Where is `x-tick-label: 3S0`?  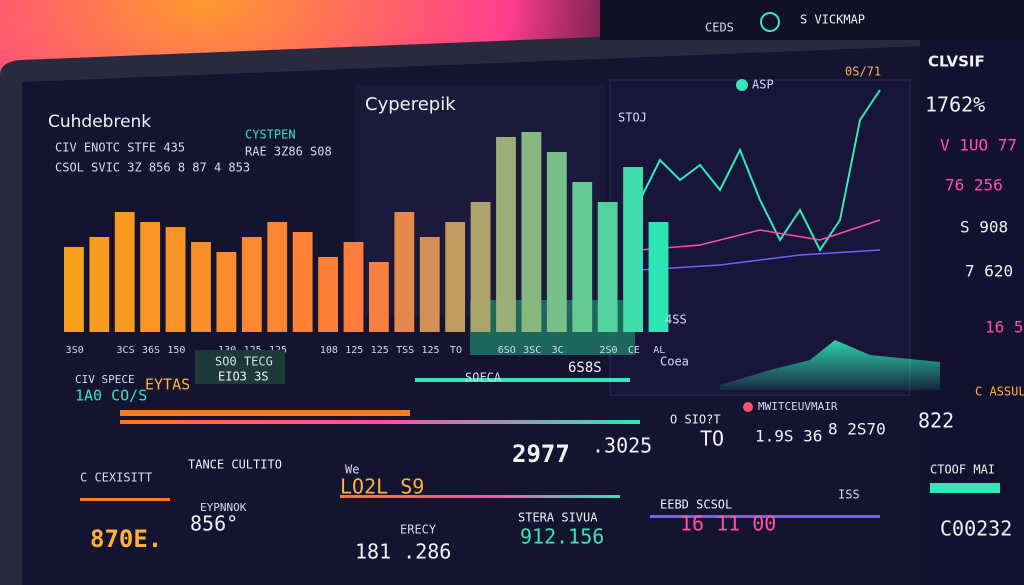
x-tick-label: 3S0 is located at coordinates (75, 350).